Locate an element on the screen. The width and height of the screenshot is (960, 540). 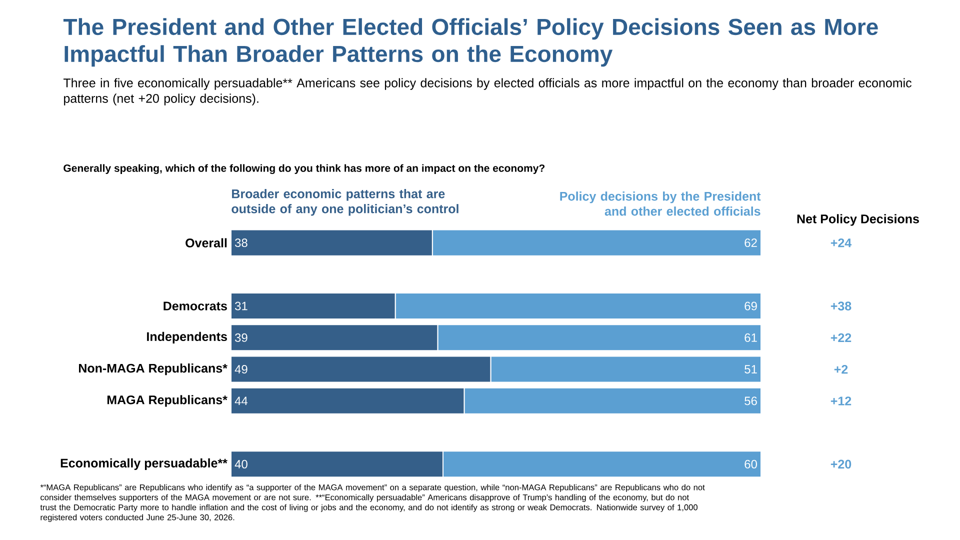
text: +20 is located at coordinates (841, 464).